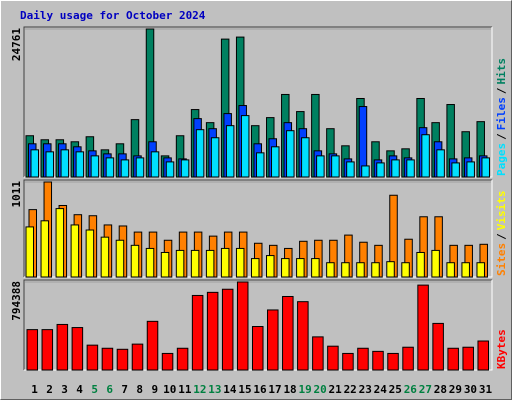 This screenshot has width=512, height=400. What do you see at coordinates (501, 113) in the screenshot?
I see `legend-entry: Files` at bounding box center [501, 113].